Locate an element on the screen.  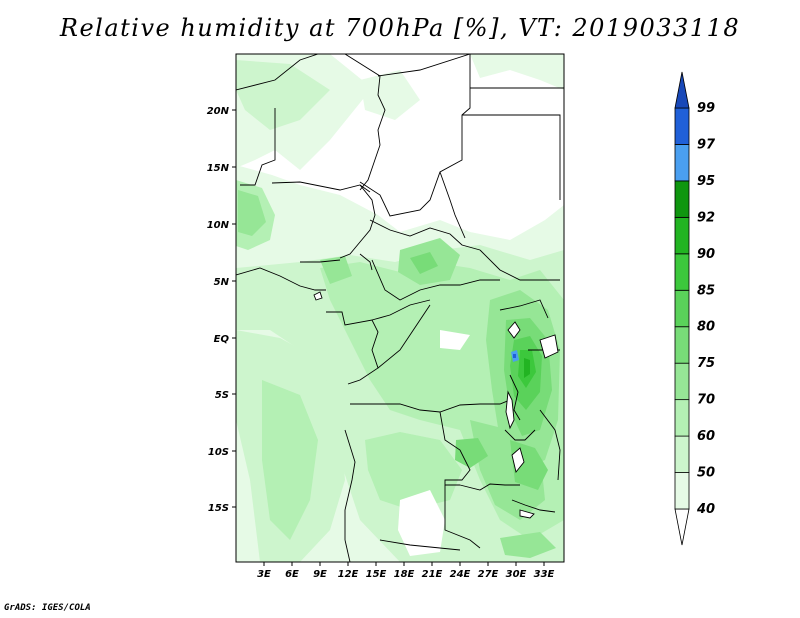
lon-tick-label: 30E is located at coordinates (516, 574).